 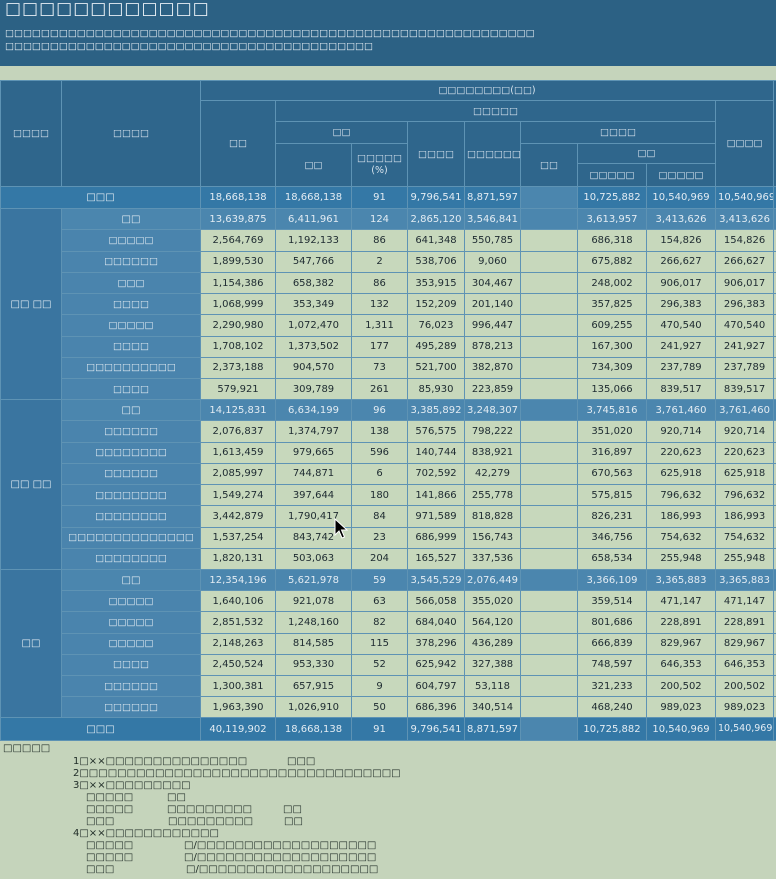 What do you see at coordinates (744, 495) in the screenshot?
I see `value-cell: 796,632` at bounding box center [744, 495].